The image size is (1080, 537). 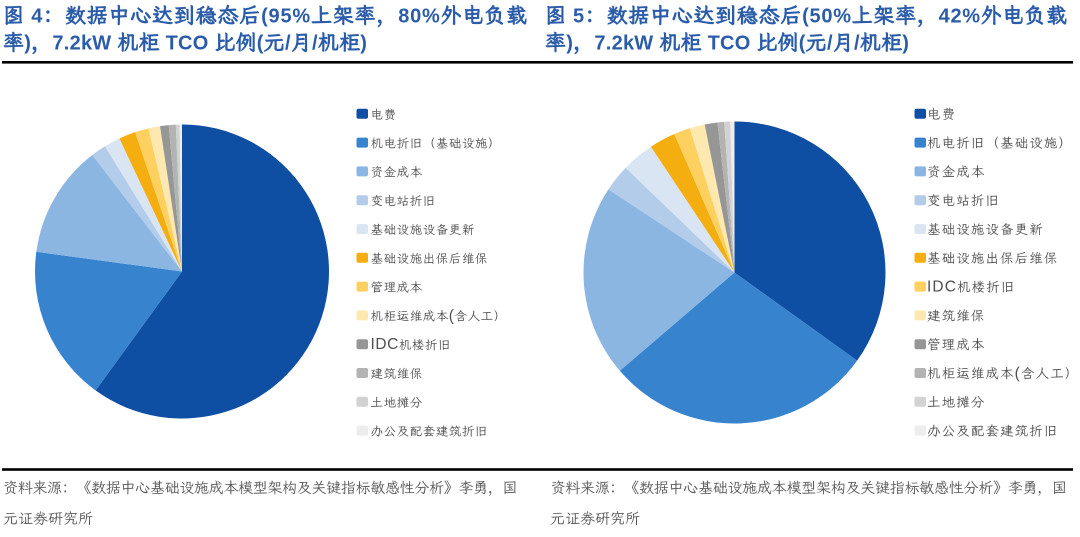 I want to click on svg-text: 8, so click(x=403, y=17).